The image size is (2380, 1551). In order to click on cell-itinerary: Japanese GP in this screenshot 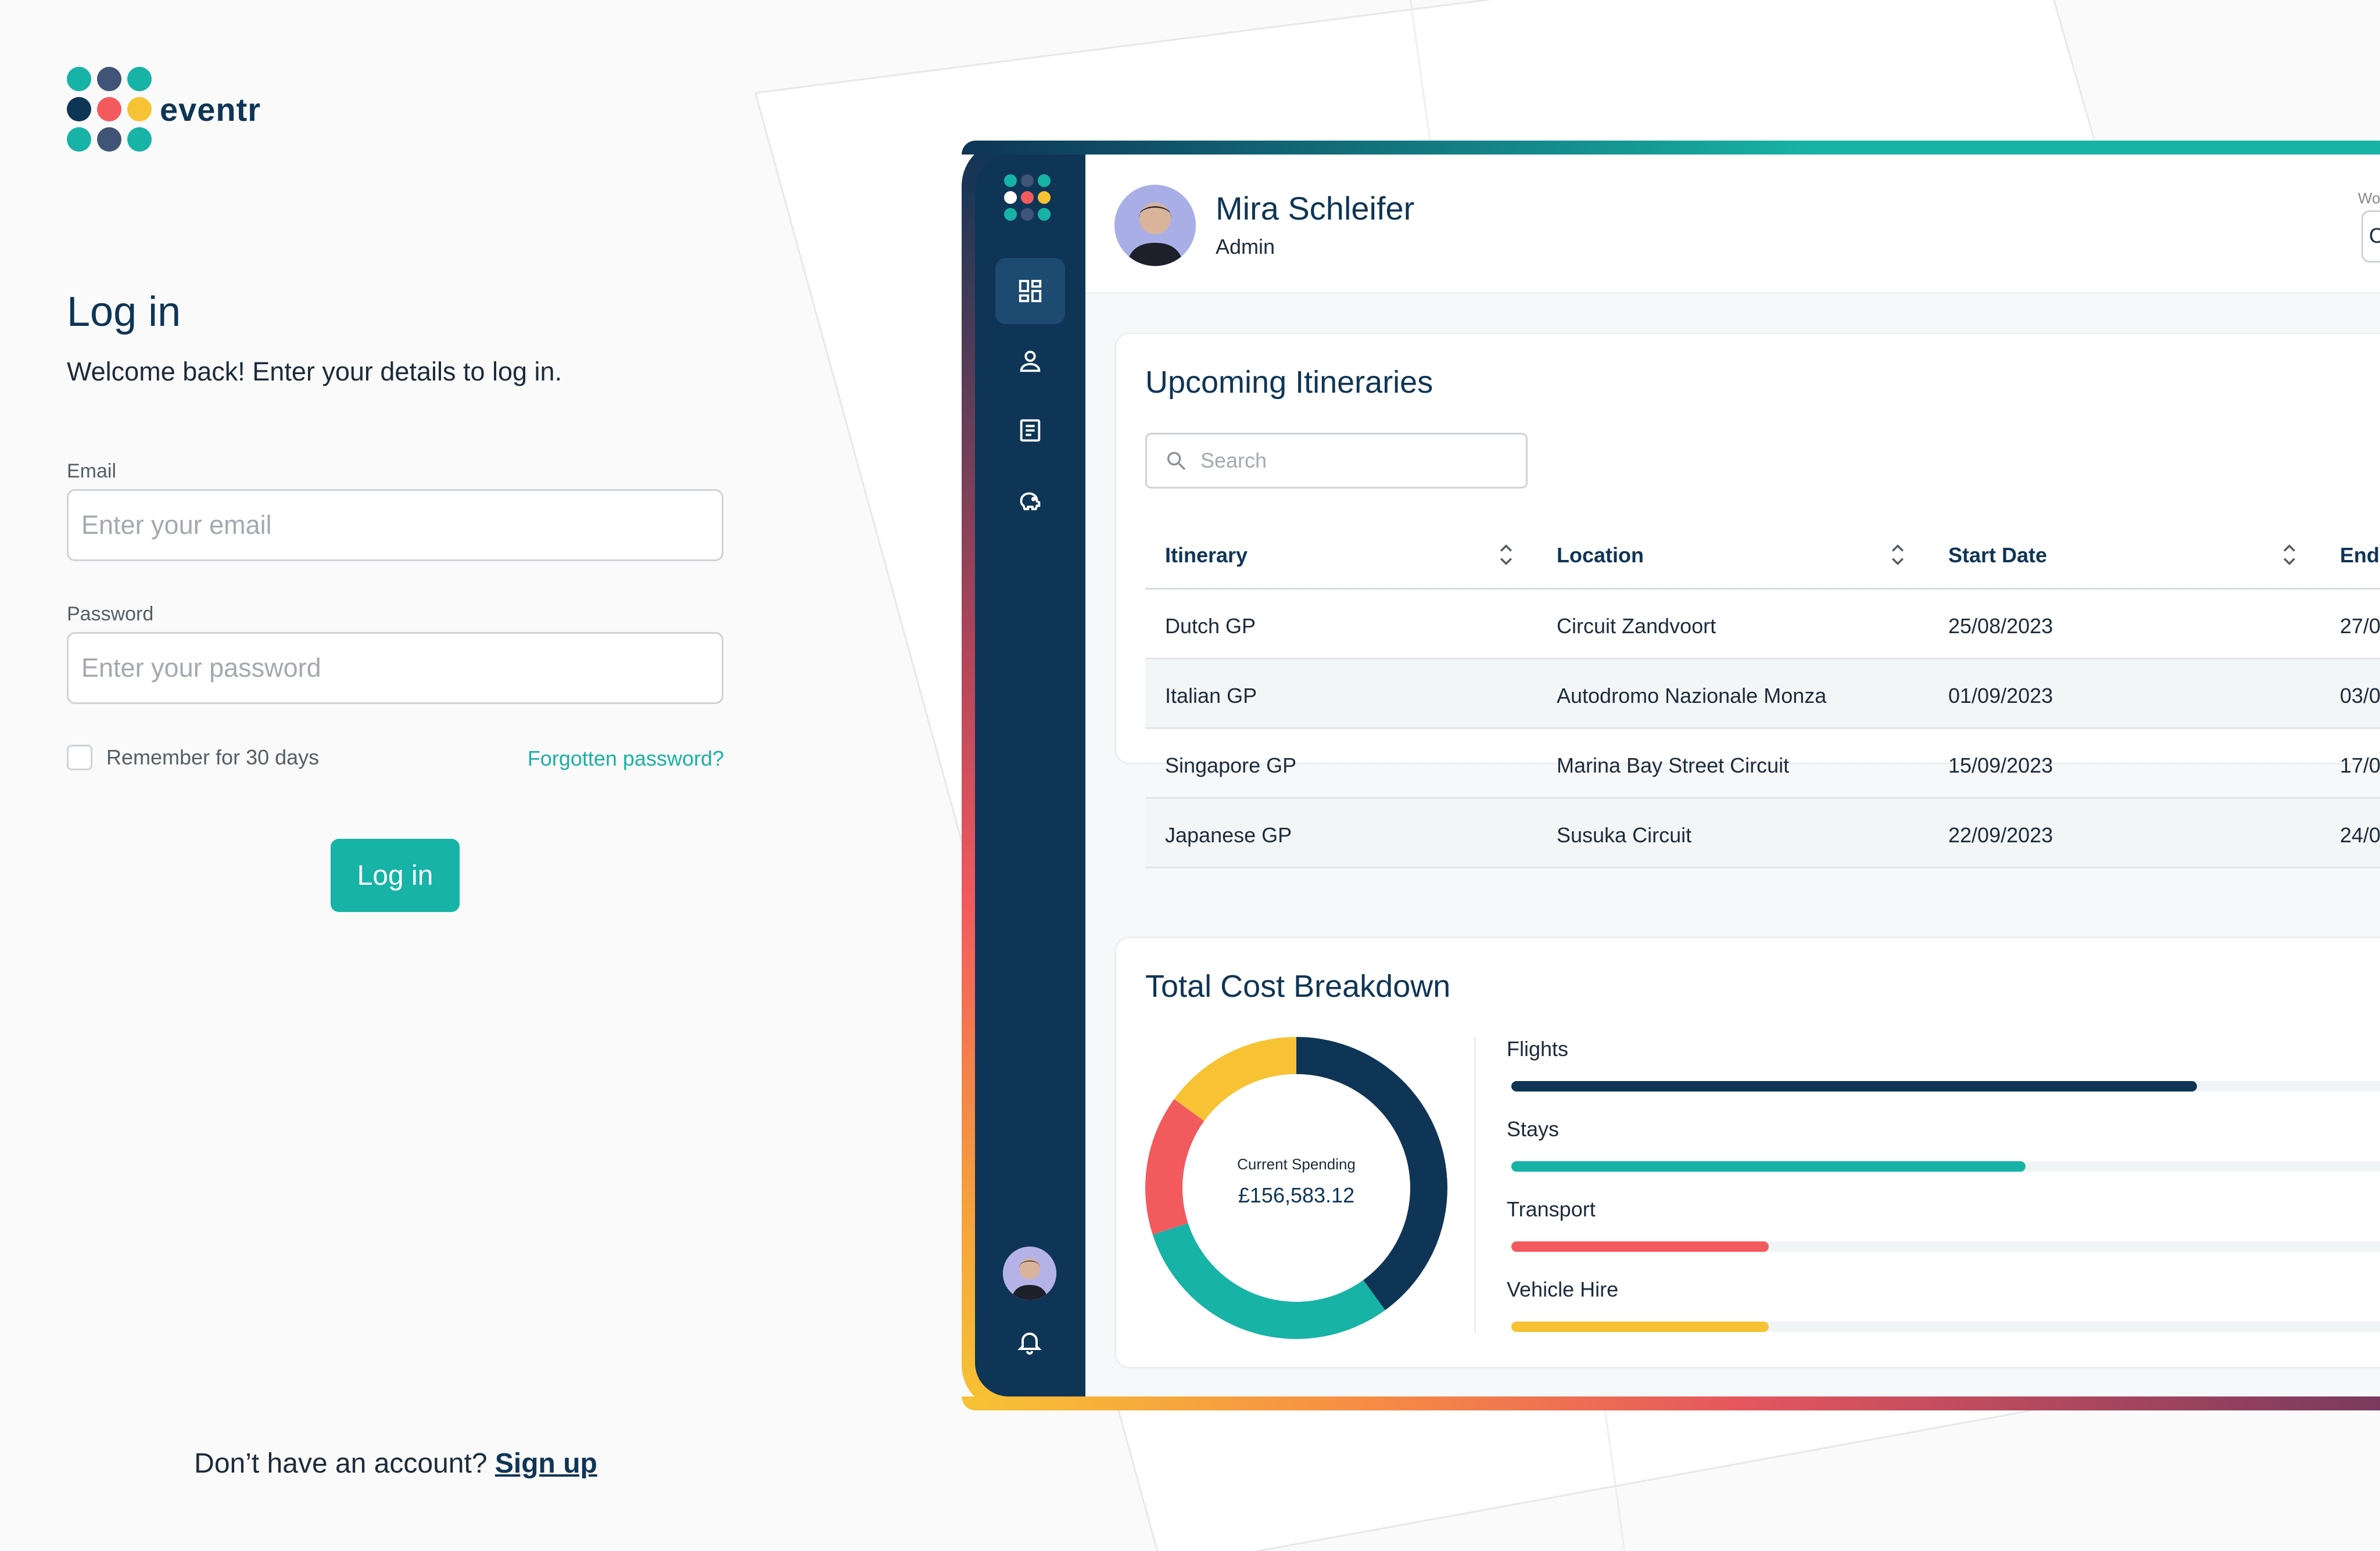, I will do `click(1229, 835)`.